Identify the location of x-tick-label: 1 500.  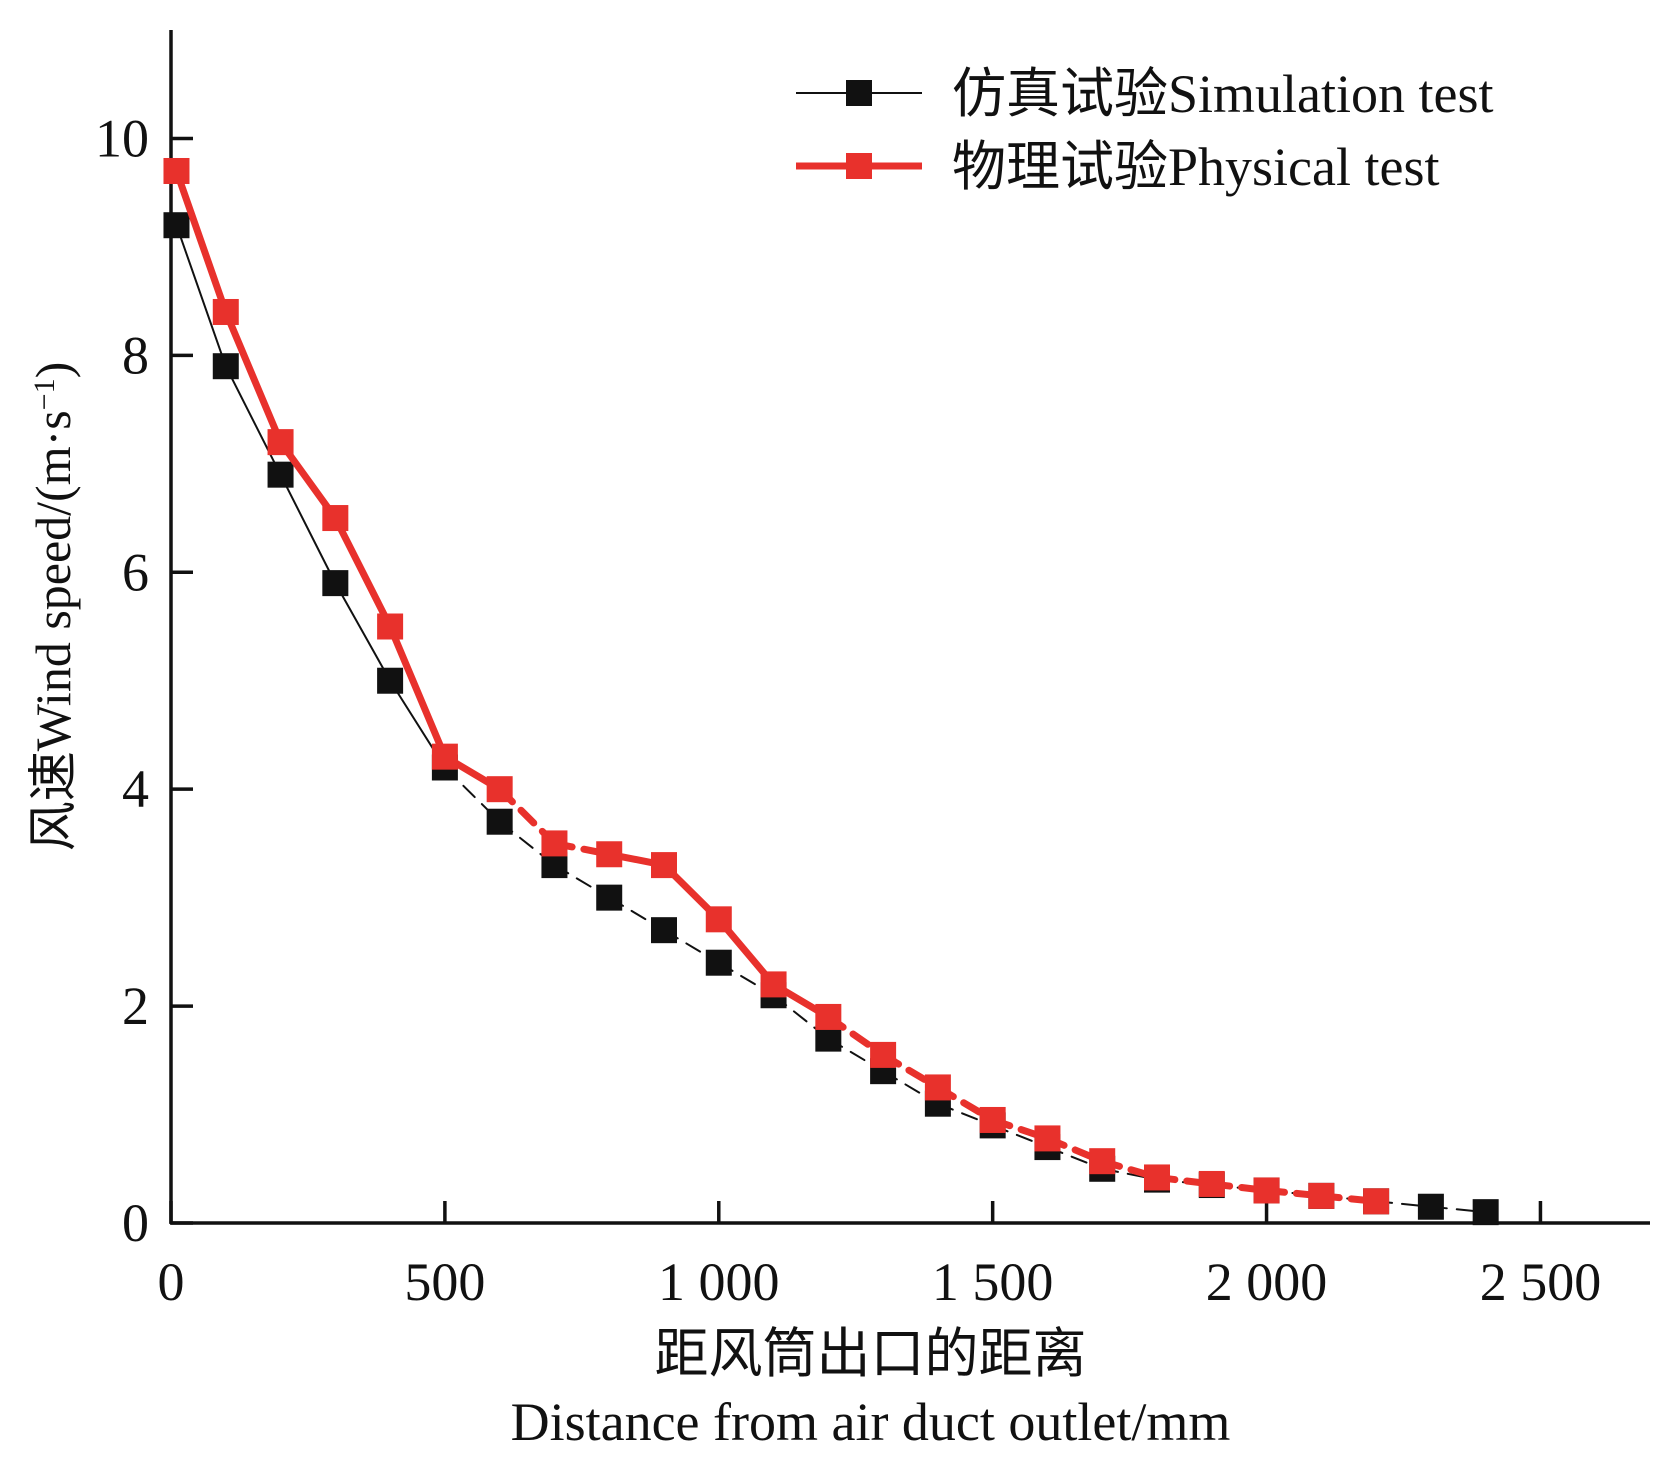
(993, 1282).